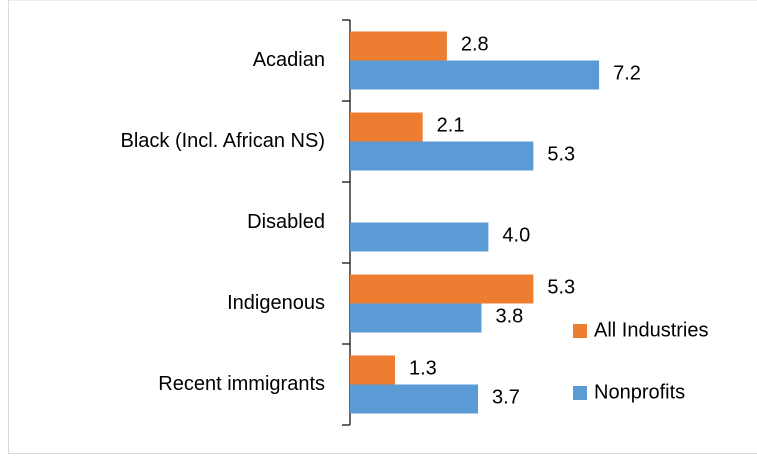  I want to click on value-label: 7.2, so click(627, 73).